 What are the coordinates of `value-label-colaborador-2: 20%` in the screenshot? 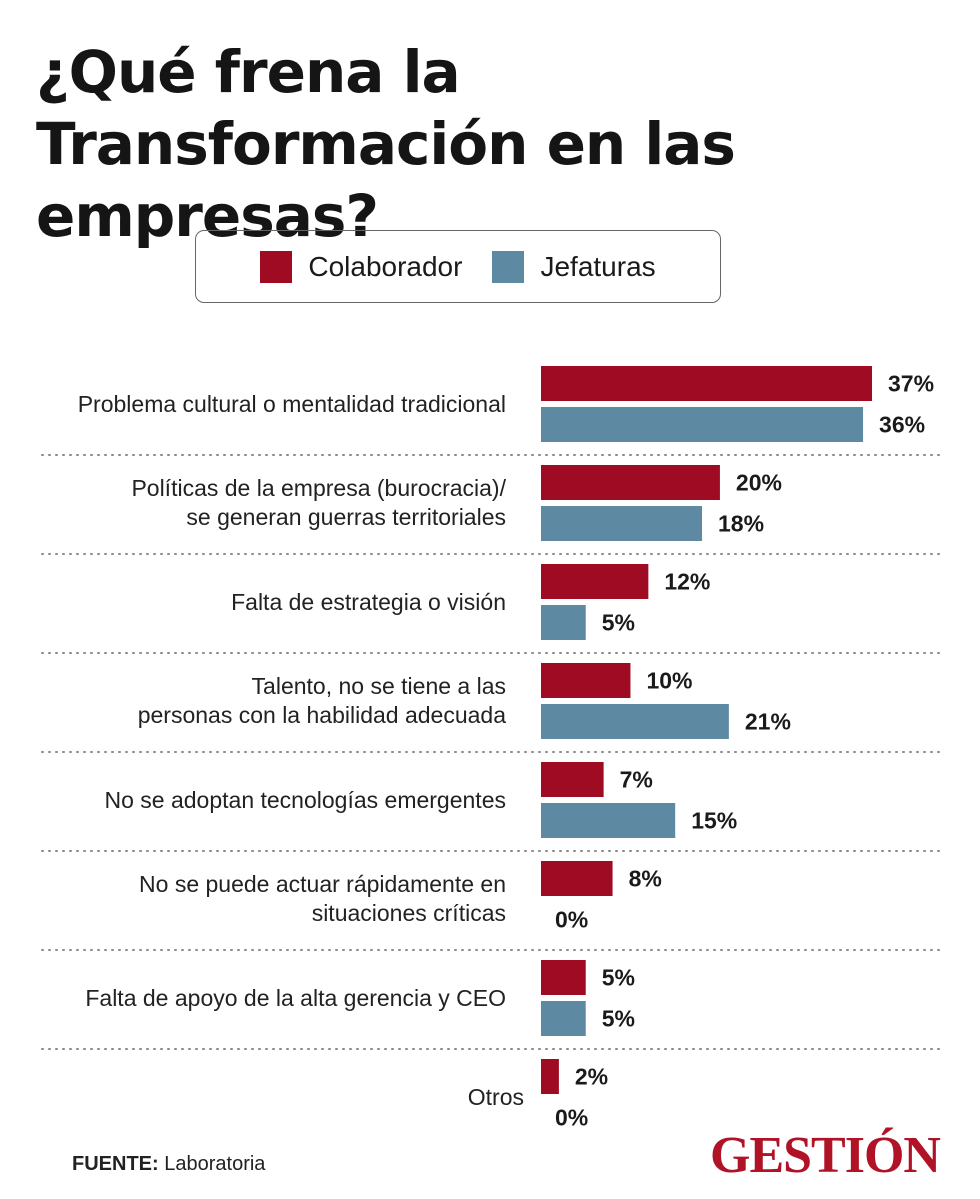 It's located at (759, 483).